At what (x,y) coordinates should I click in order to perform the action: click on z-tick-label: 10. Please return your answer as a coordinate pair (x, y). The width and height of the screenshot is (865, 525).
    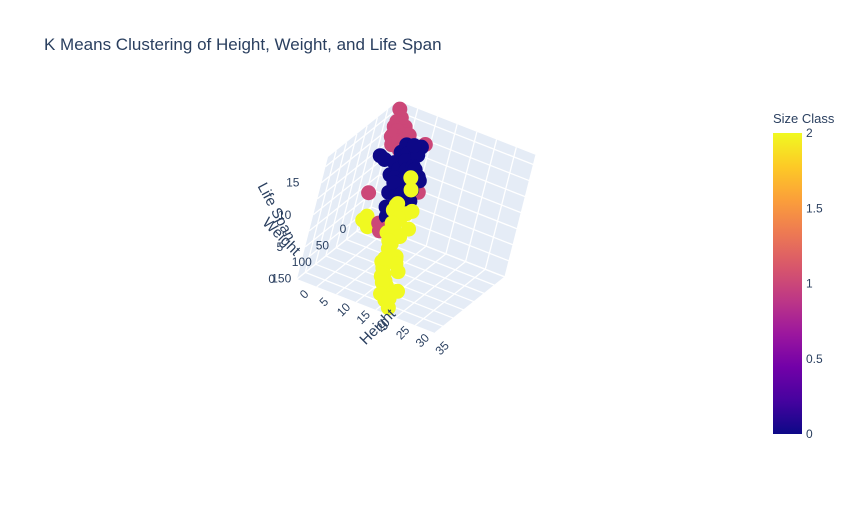
    Looking at the image, I should click on (285, 215).